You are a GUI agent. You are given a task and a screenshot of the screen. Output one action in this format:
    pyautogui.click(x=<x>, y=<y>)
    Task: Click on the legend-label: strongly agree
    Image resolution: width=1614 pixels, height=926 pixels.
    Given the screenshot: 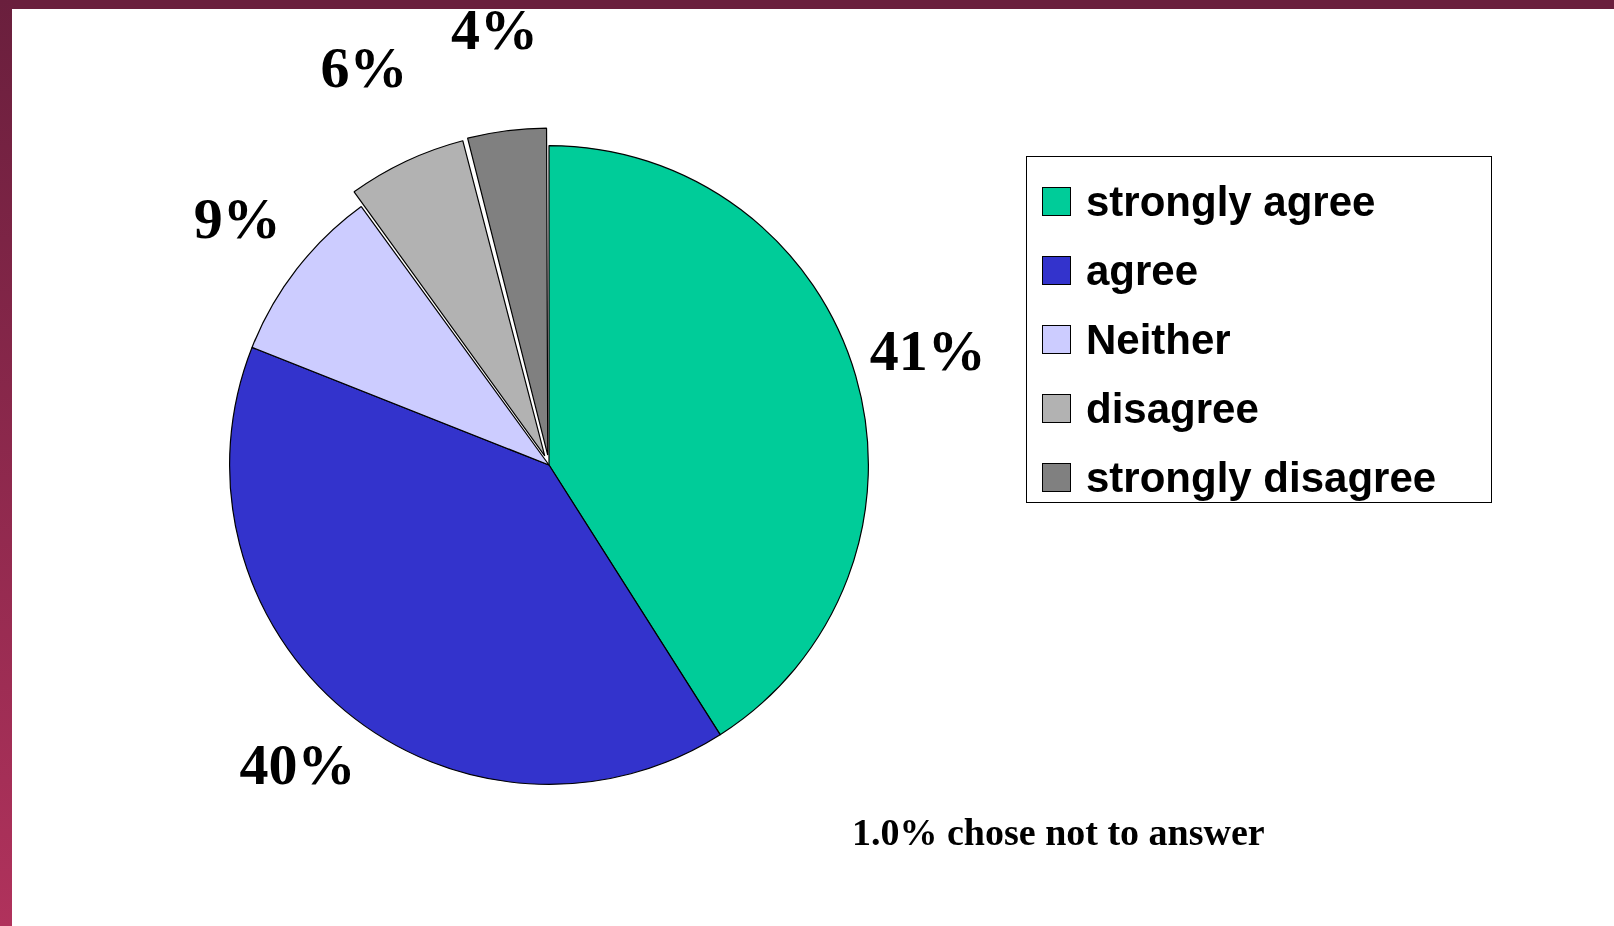 What is the action you would take?
    pyautogui.click(x=1231, y=201)
    